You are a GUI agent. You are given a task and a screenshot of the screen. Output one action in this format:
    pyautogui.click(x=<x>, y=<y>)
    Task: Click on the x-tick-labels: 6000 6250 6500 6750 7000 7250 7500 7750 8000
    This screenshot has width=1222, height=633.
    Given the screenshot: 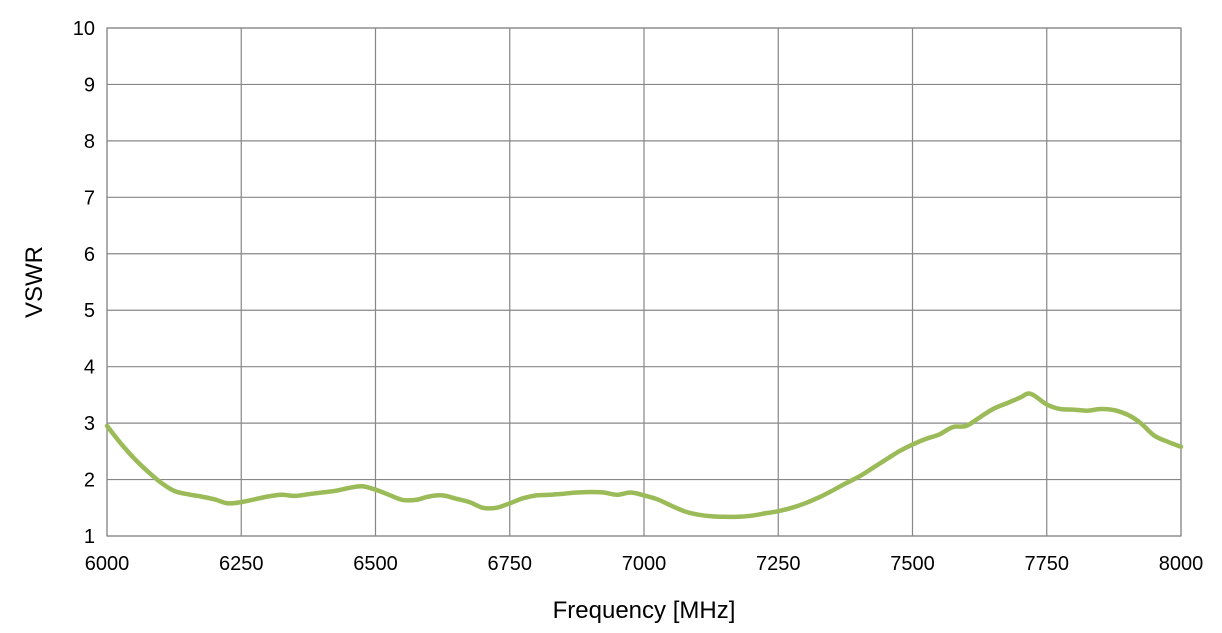 What is the action you would take?
    pyautogui.click(x=644, y=564)
    